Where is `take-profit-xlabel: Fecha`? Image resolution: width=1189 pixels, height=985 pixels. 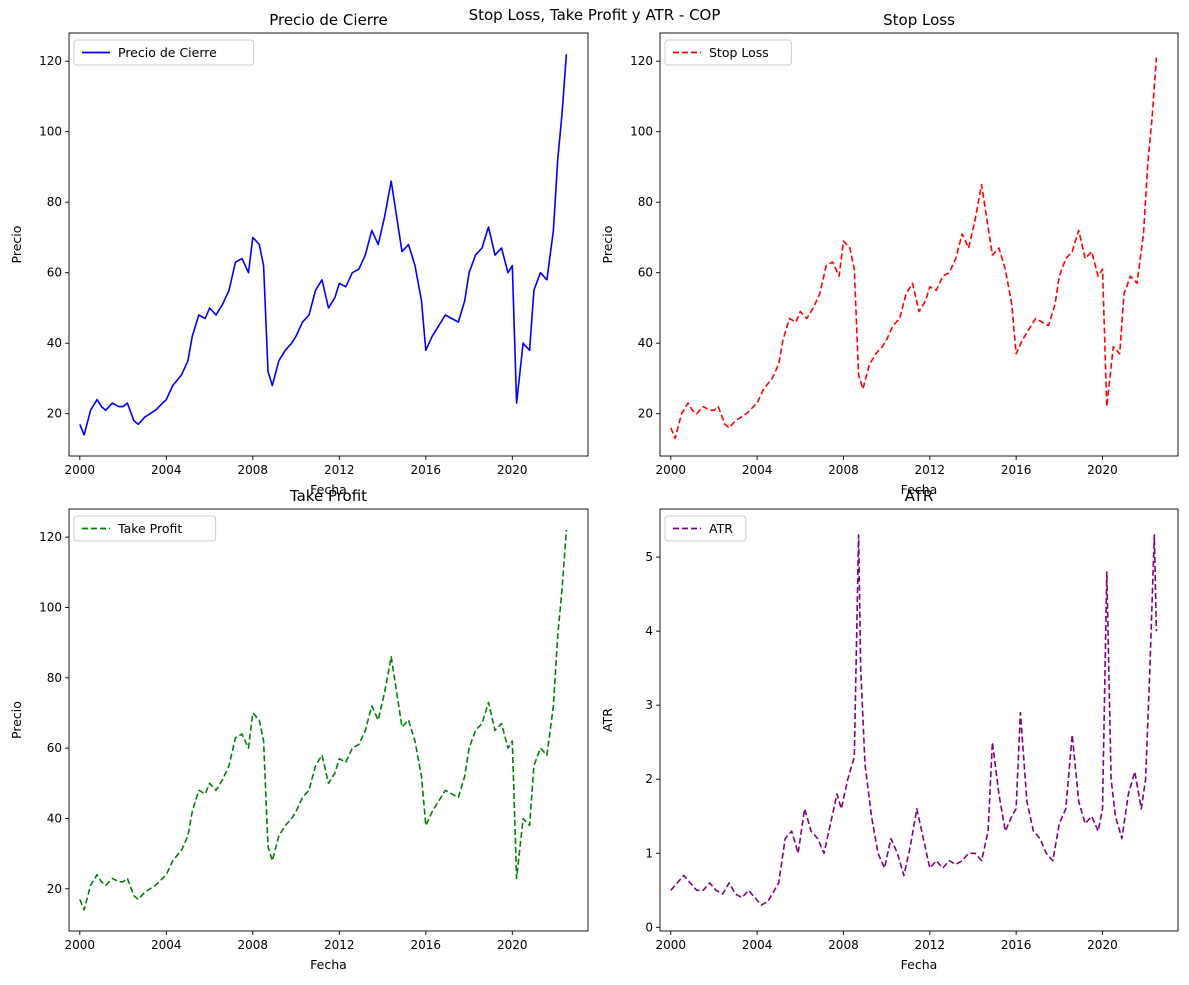
take-profit-xlabel: Fecha is located at coordinates (328, 964).